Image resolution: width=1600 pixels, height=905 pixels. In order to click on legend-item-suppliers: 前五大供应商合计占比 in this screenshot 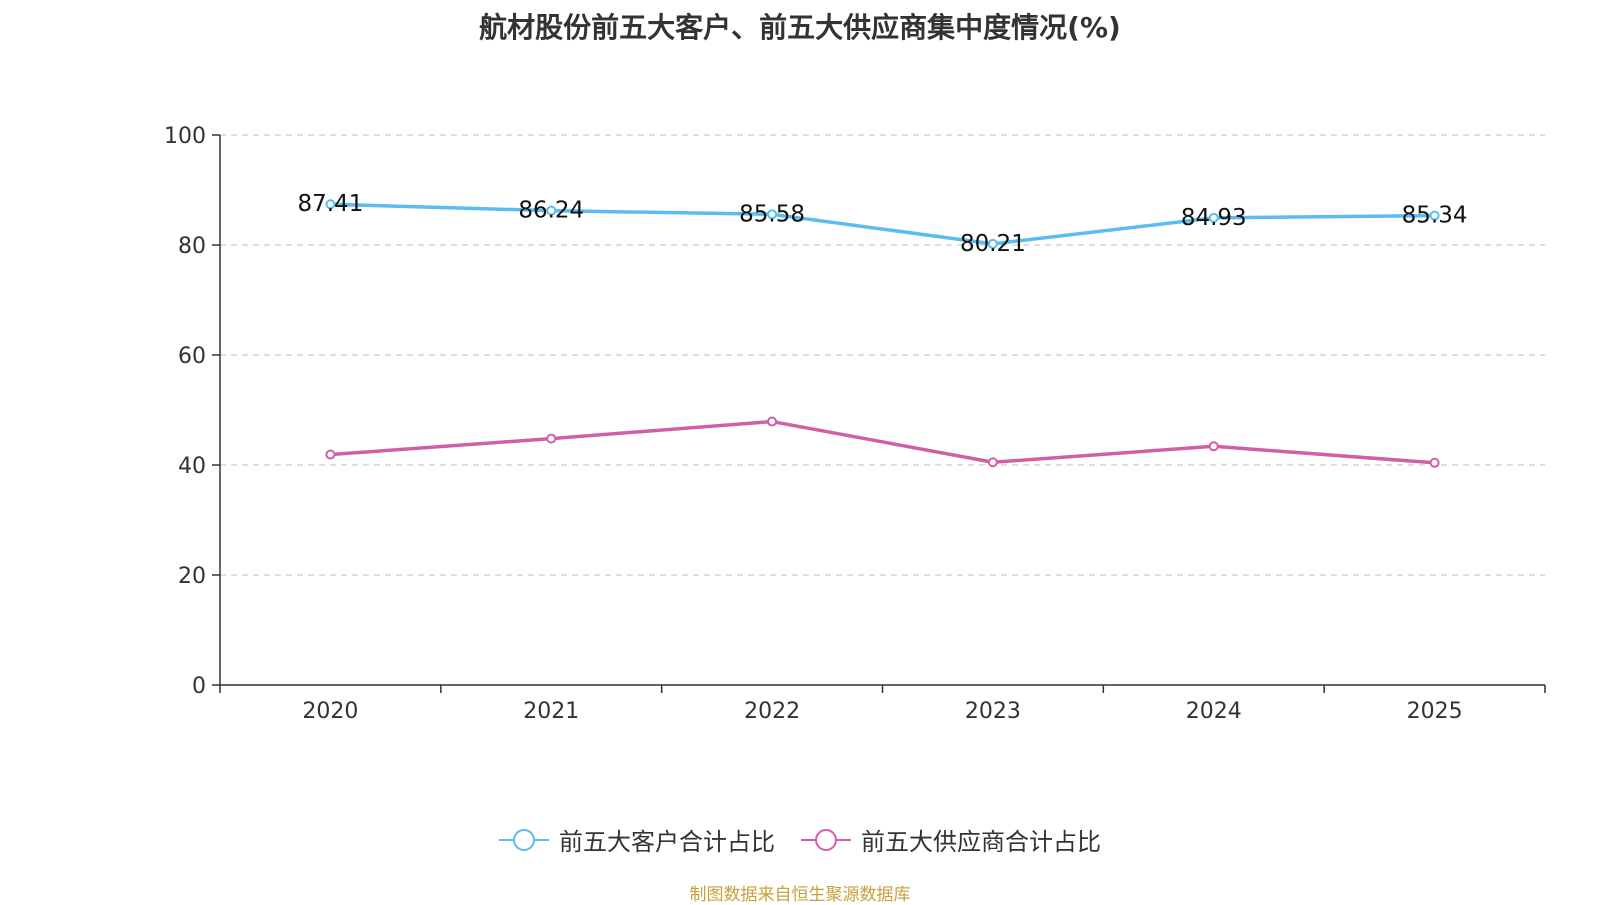, I will do `click(951, 839)`.